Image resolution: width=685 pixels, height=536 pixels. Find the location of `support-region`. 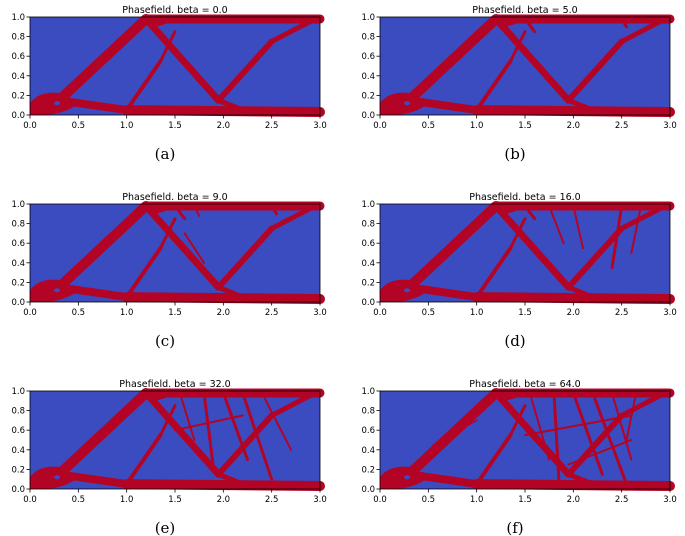

support-region is located at coordinates (52, 477).